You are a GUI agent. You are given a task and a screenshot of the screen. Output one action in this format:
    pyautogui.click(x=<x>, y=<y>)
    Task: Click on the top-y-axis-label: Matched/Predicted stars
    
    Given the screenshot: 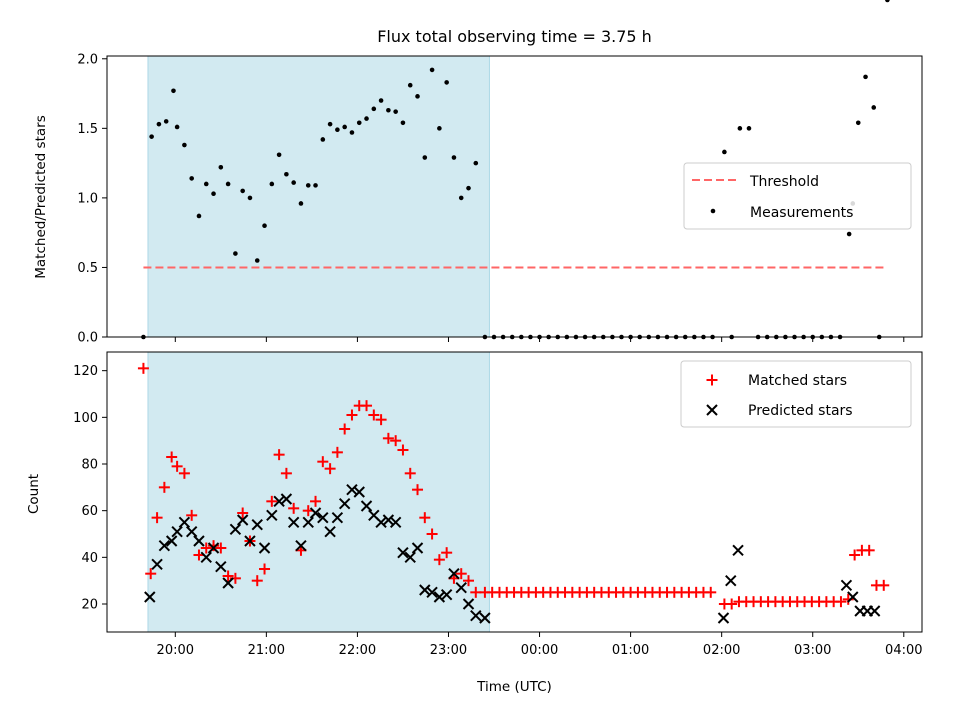 What is the action you would take?
    pyautogui.click(x=41, y=196)
    